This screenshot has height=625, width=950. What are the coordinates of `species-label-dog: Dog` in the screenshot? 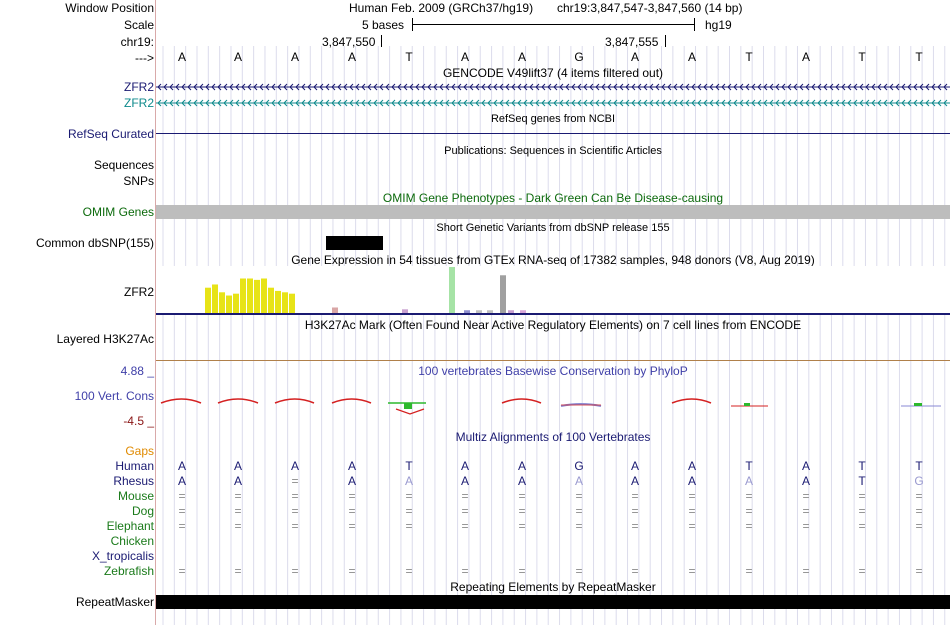 It's located at (142, 511).